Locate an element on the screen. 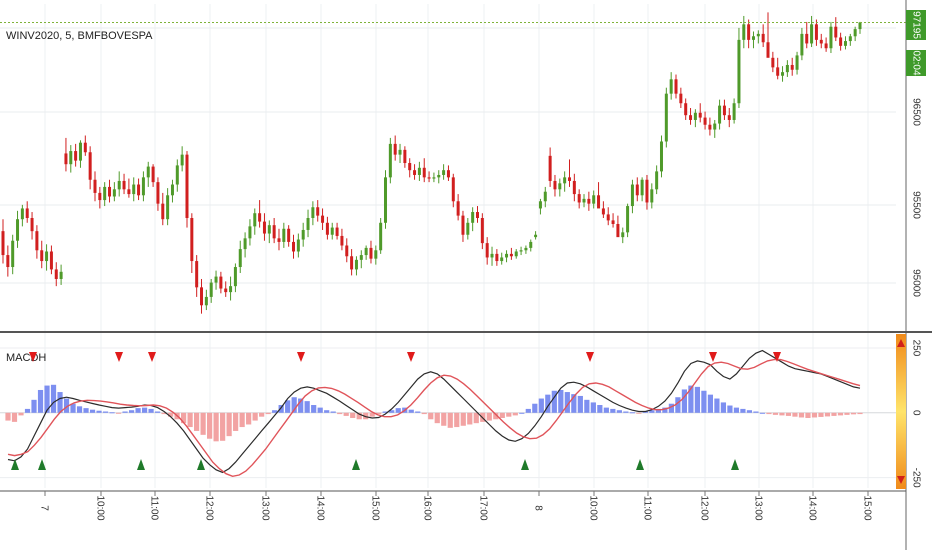  time-tick-label: 14:00 is located at coordinates (320, 507).